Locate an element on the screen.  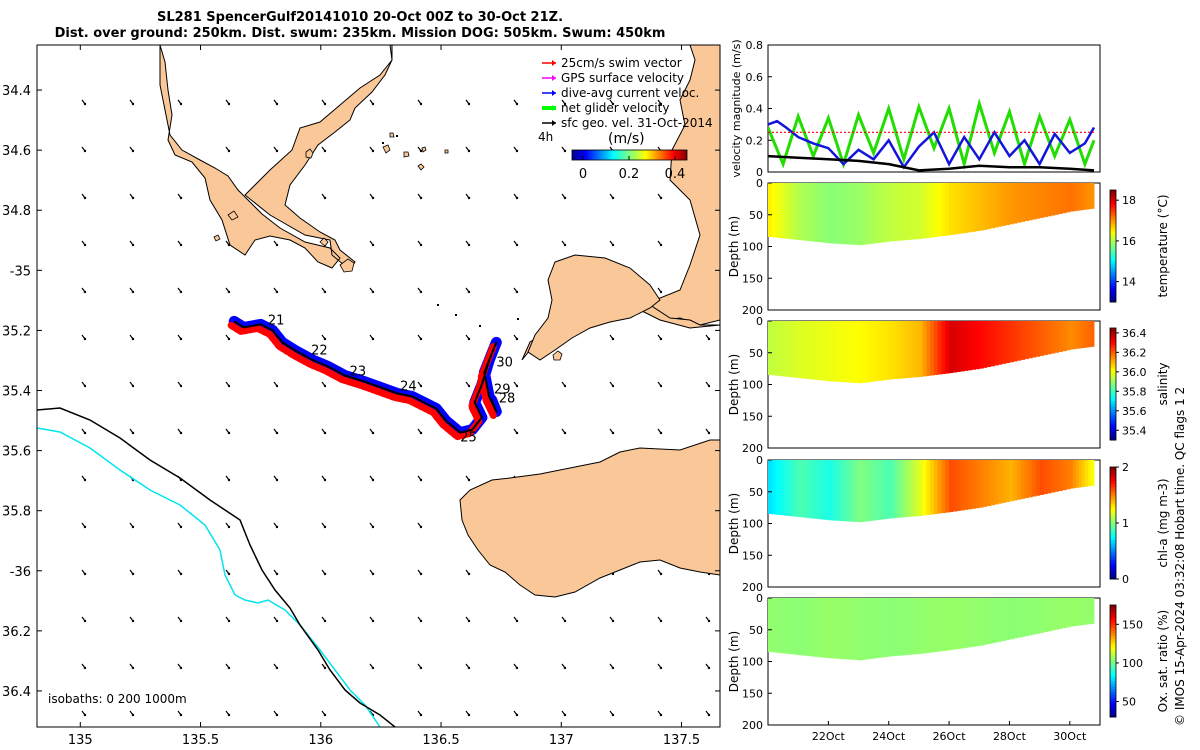
lat-tick-label: 35.8 is located at coordinates (16, 512).